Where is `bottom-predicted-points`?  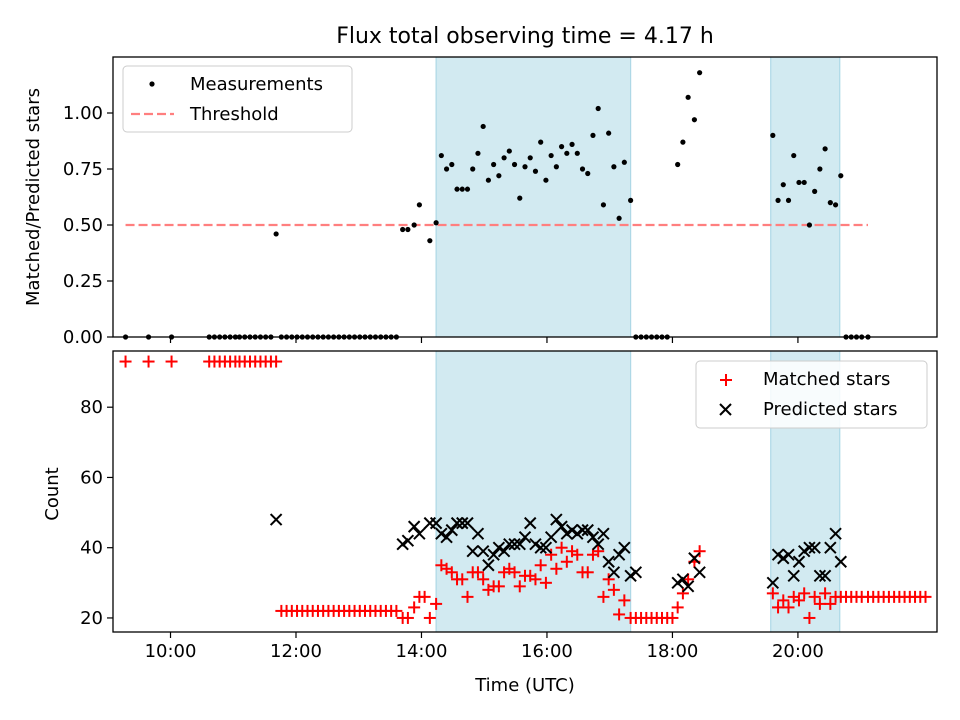 bottom-predicted-points is located at coordinates (558, 553).